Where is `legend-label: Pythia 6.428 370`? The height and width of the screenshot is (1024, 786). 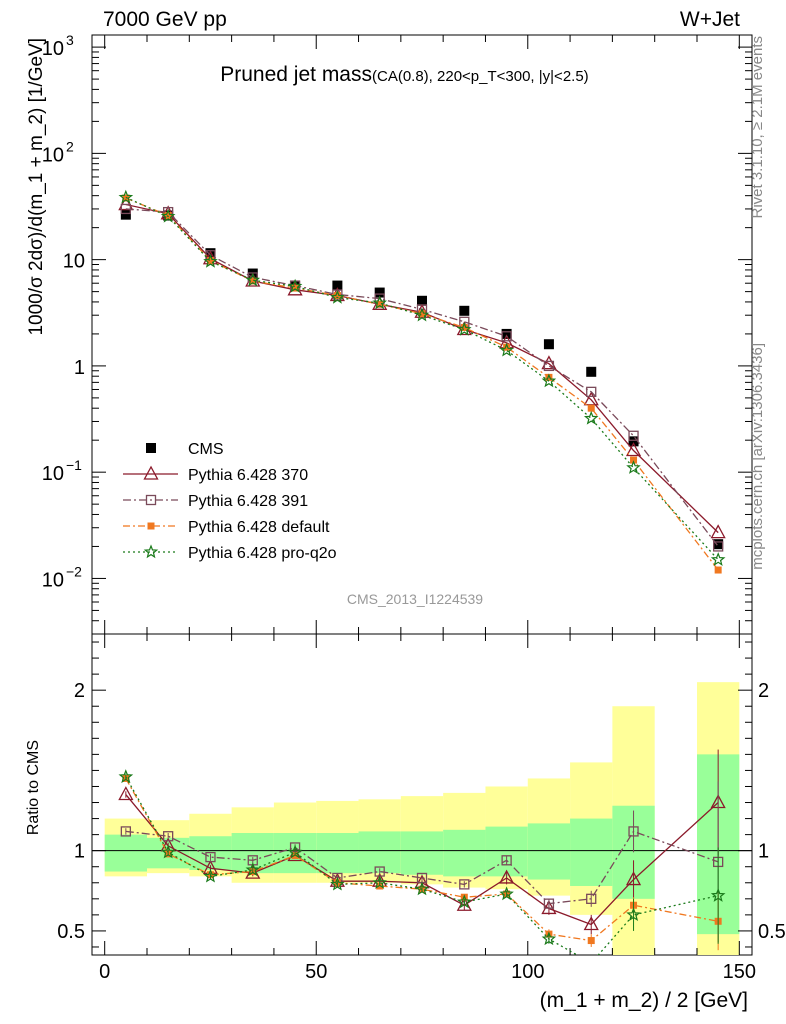
legend-label: Pythia 6.428 370 is located at coordinates (248, 475).